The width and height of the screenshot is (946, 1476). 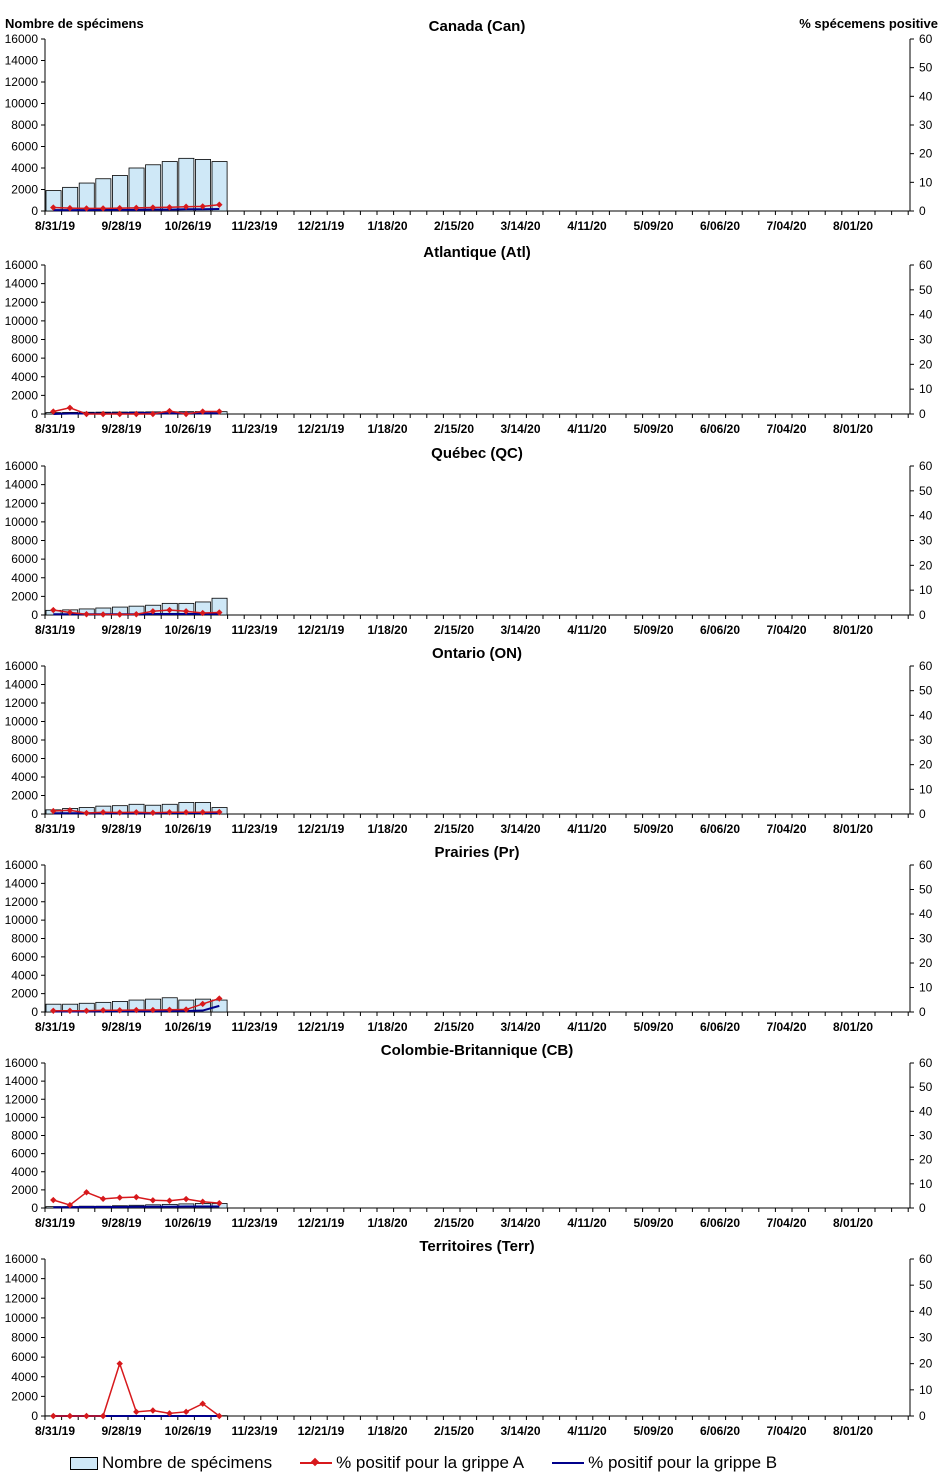 What do you see at coordinates (568, 1463) in the screenshot?
I see `legend-line-b-swatch-icon` at bounding box center [568, 1463].